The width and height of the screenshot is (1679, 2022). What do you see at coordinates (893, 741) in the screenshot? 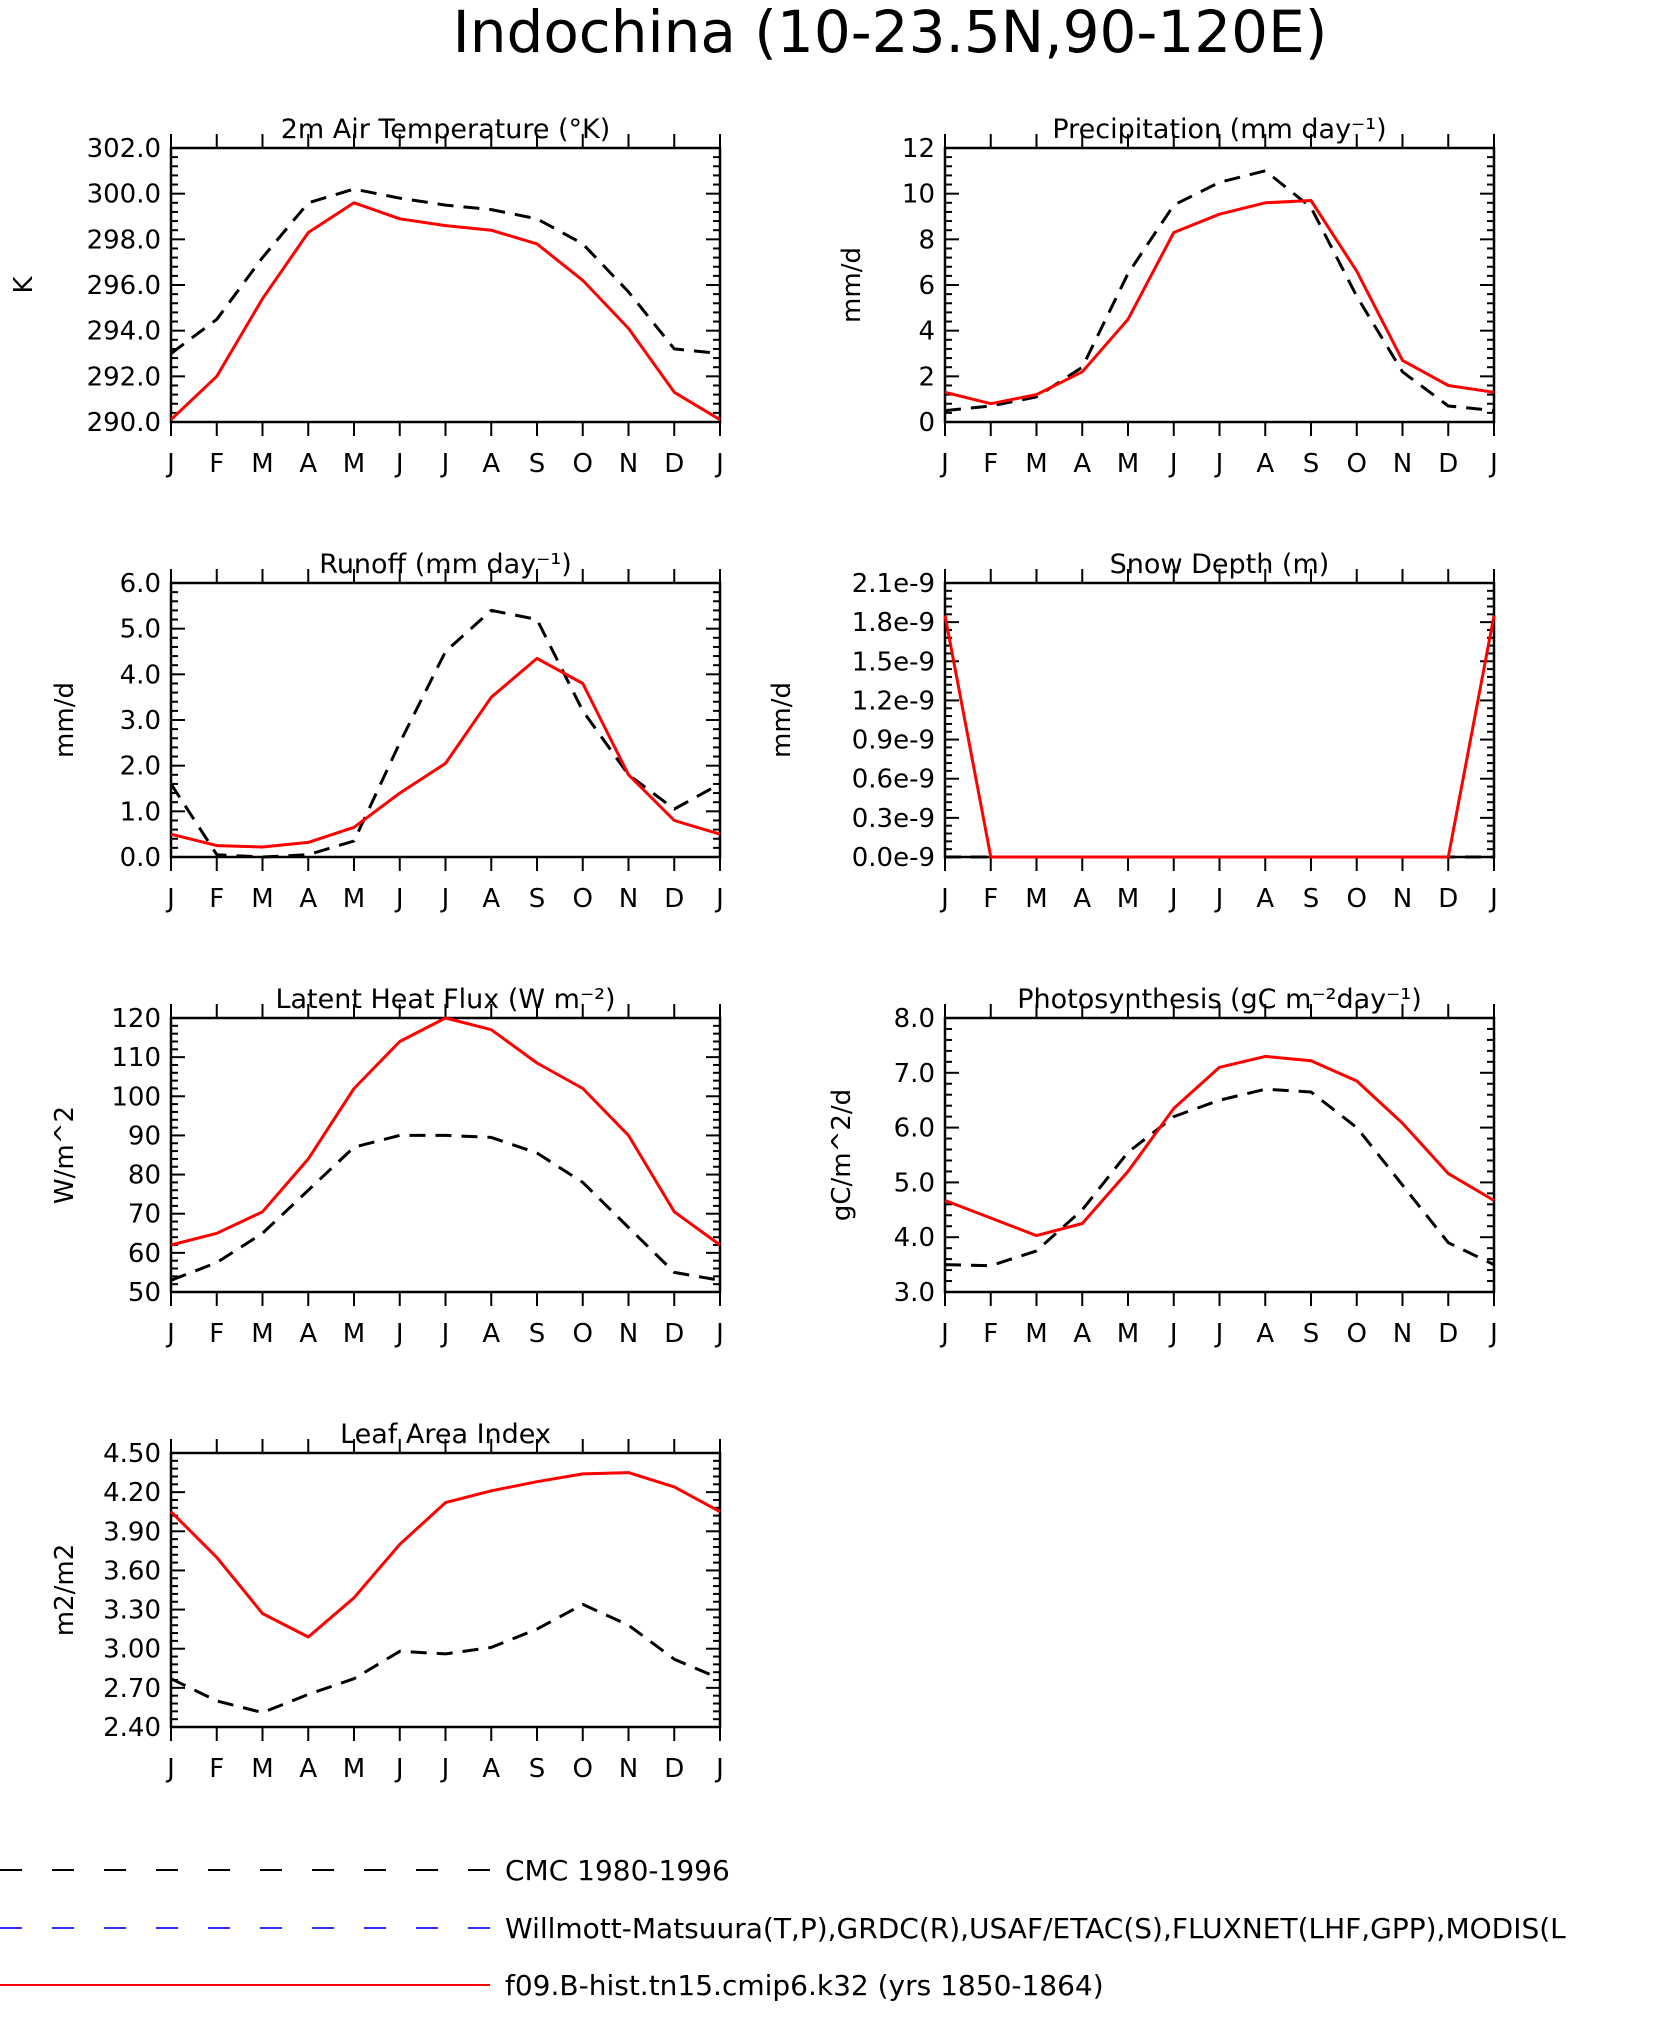
I see `y-tick-label: 0.9e-9` at bounding box center [893, 741].